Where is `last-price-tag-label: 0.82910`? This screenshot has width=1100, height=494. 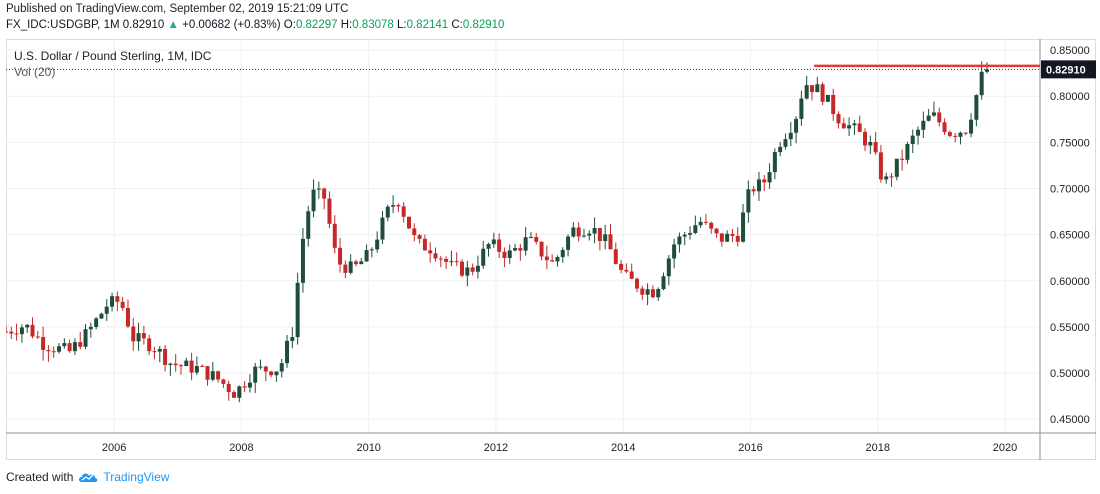
last-price-tag-label: 0.82910 is located at coordinates (1066, 70).